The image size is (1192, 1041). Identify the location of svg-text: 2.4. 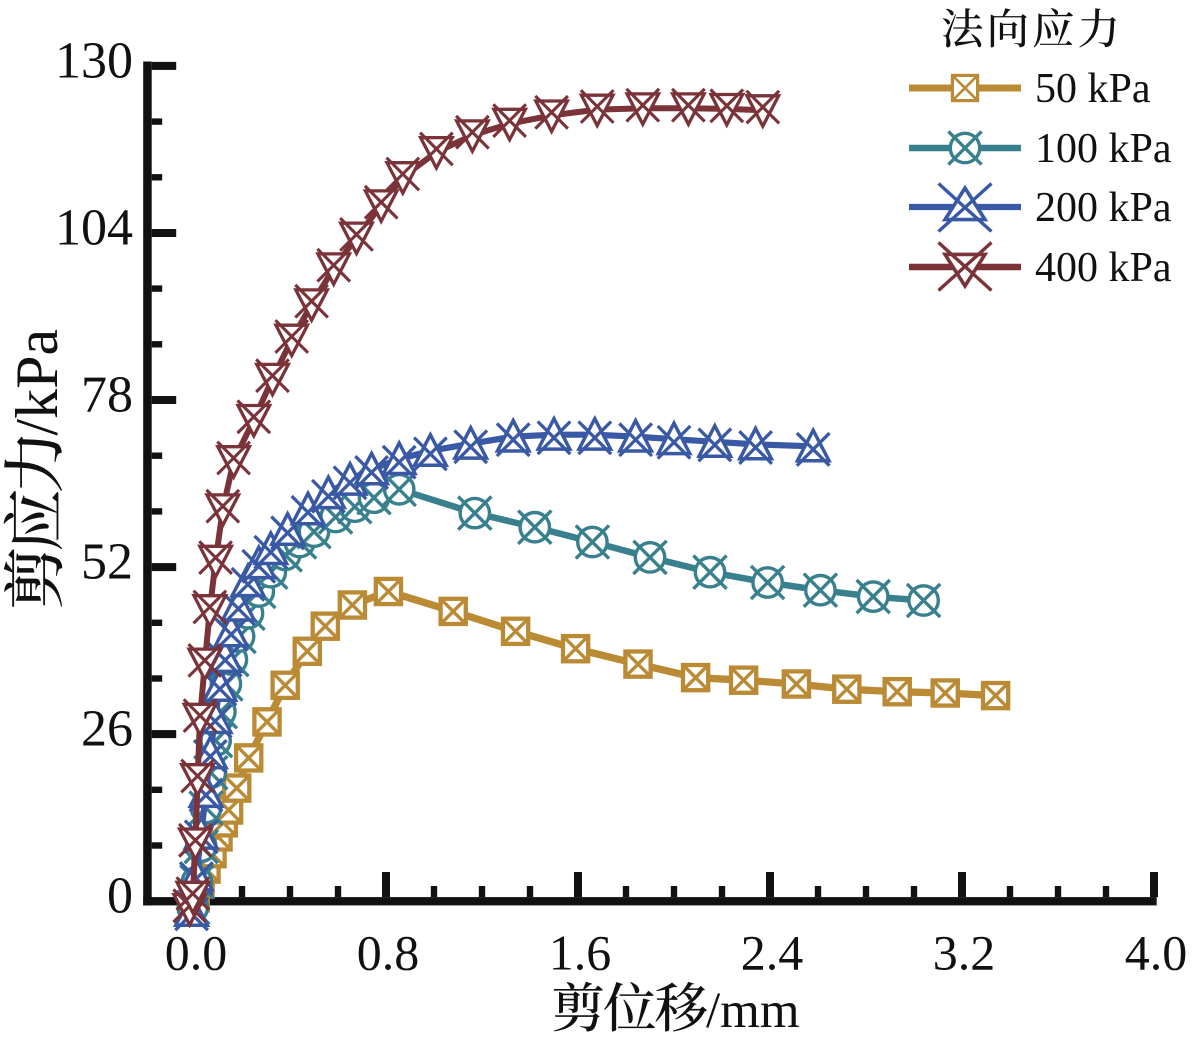
(772, 953).